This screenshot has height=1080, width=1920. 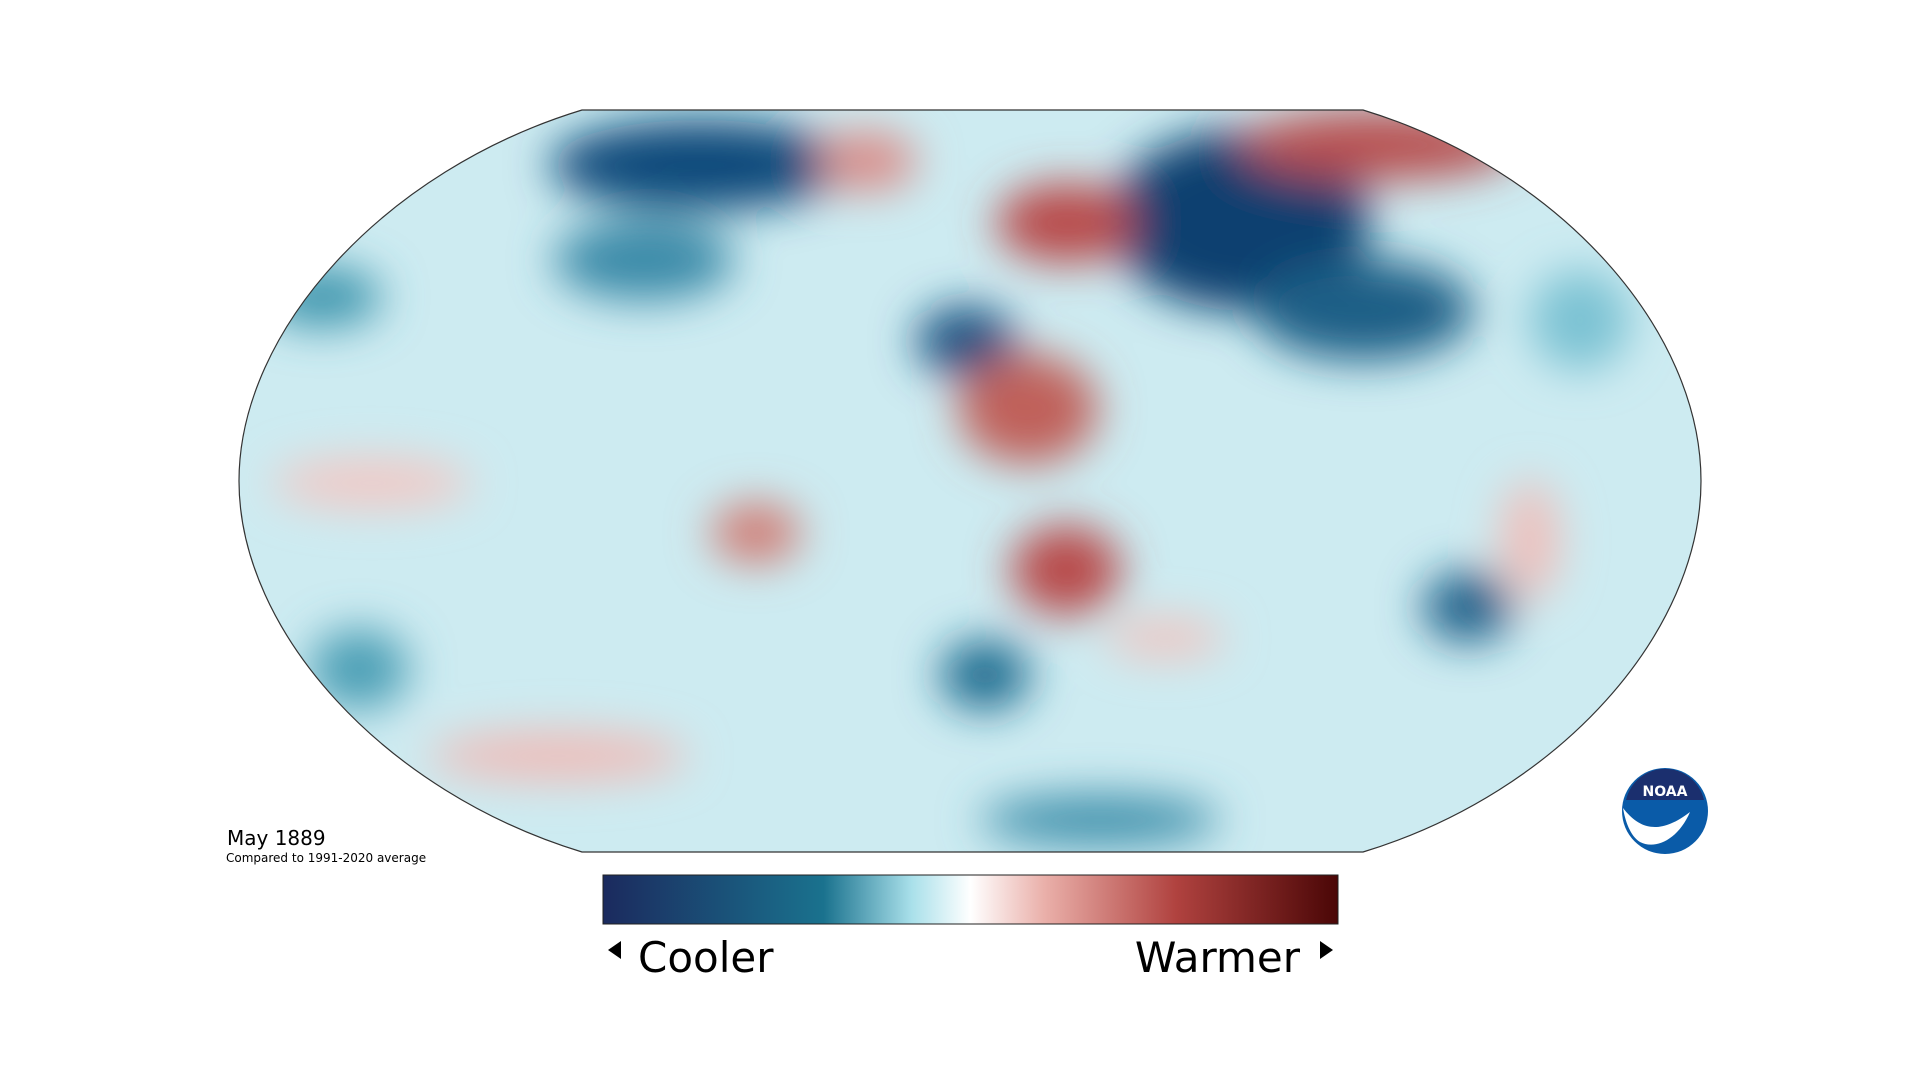 I want to click on legend-low-label: Cooler, so click(x=706, y=957).